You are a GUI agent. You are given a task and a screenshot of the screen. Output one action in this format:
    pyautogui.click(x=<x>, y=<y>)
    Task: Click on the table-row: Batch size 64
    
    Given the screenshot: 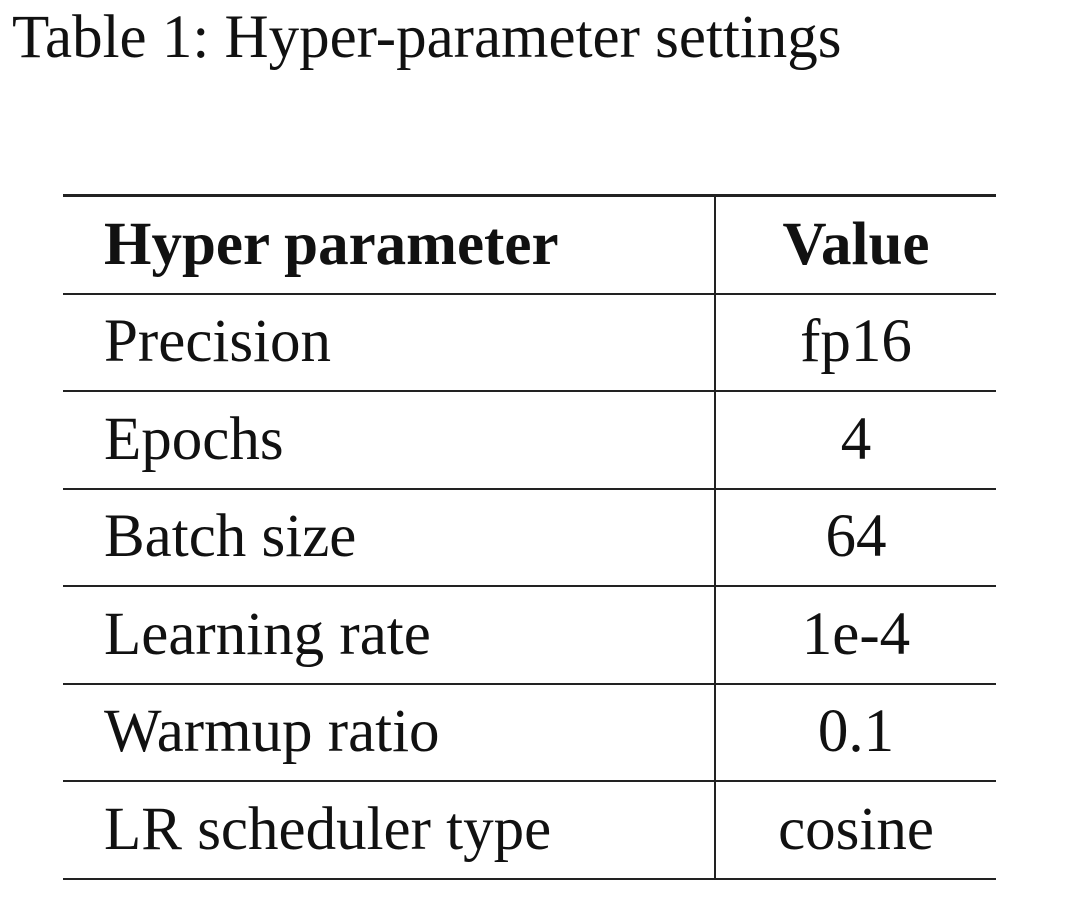 What is the action you would take?
    pyautogui.click(x=529, y=537)
    